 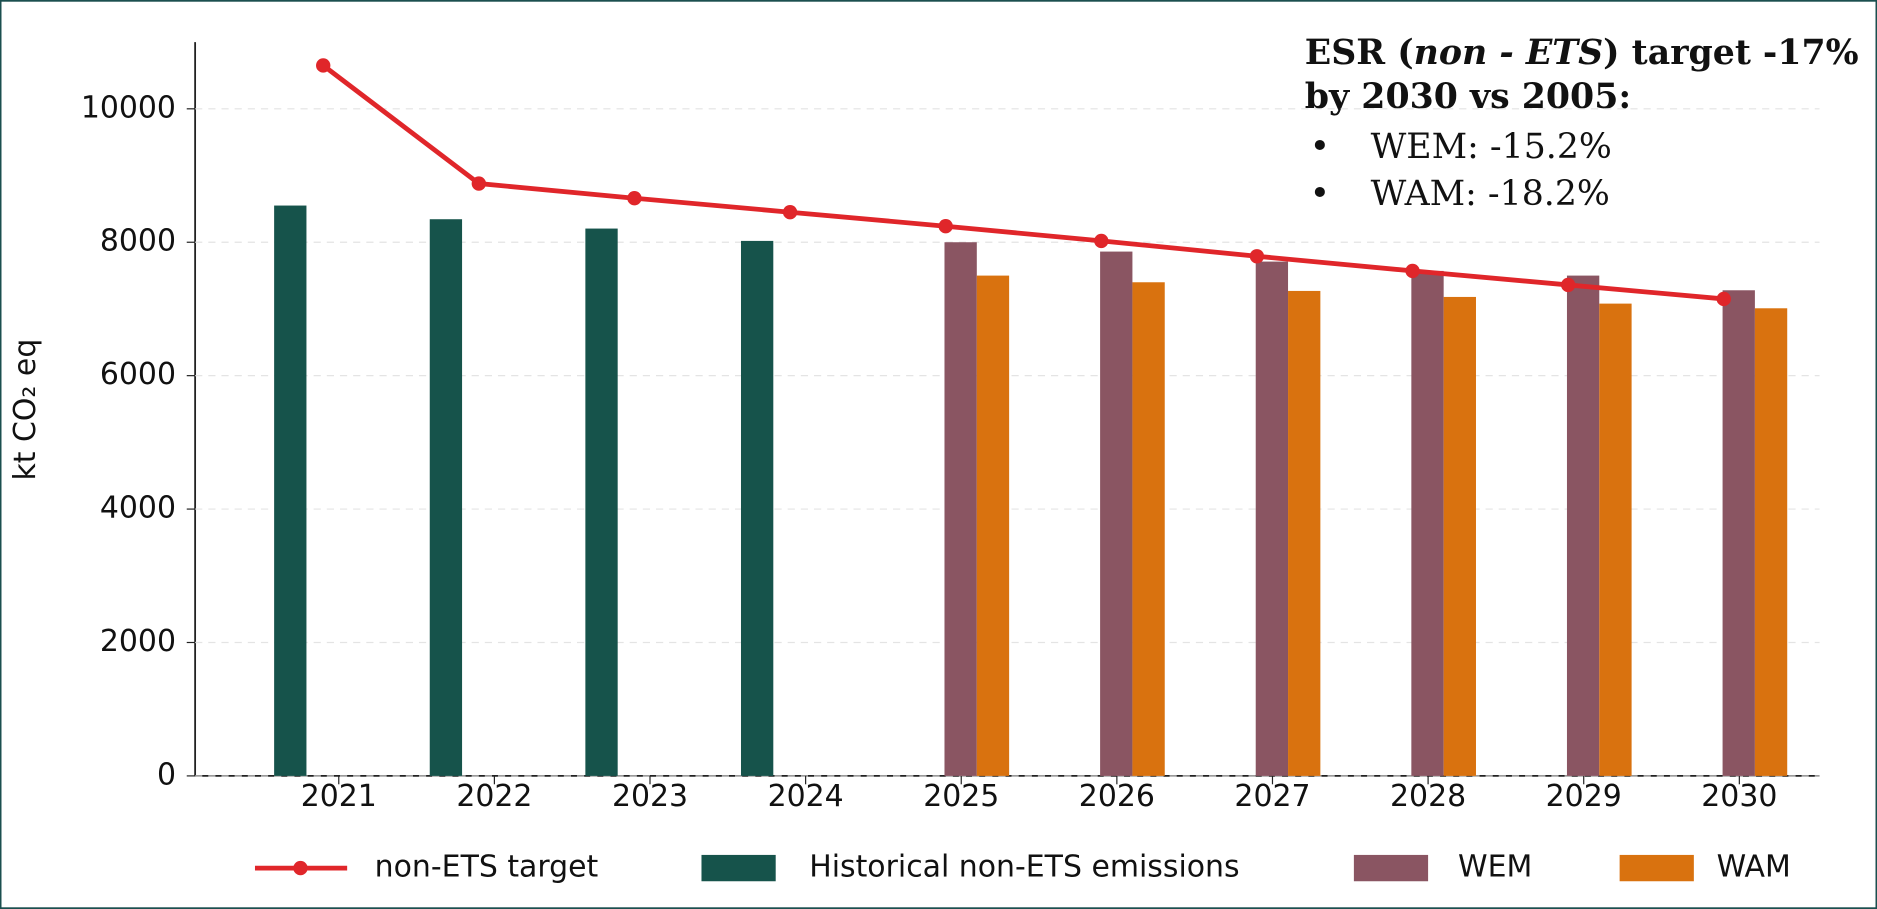 I want to click on legend-label: non-ETS target, so click(x=487, y=867).